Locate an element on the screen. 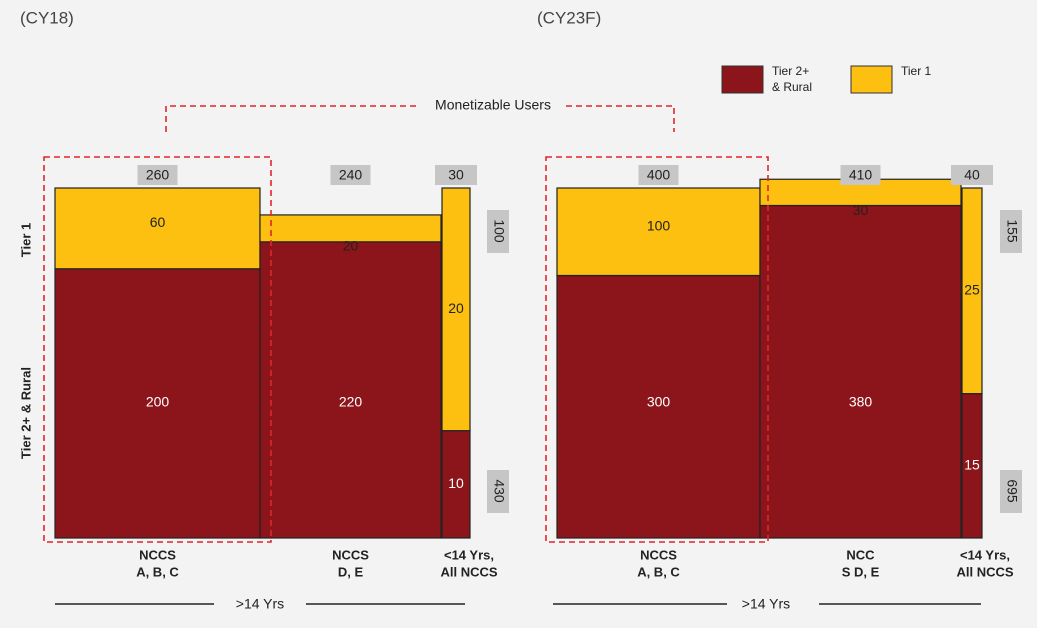  column-total-label: 260 is located at coordinates (158, 175).